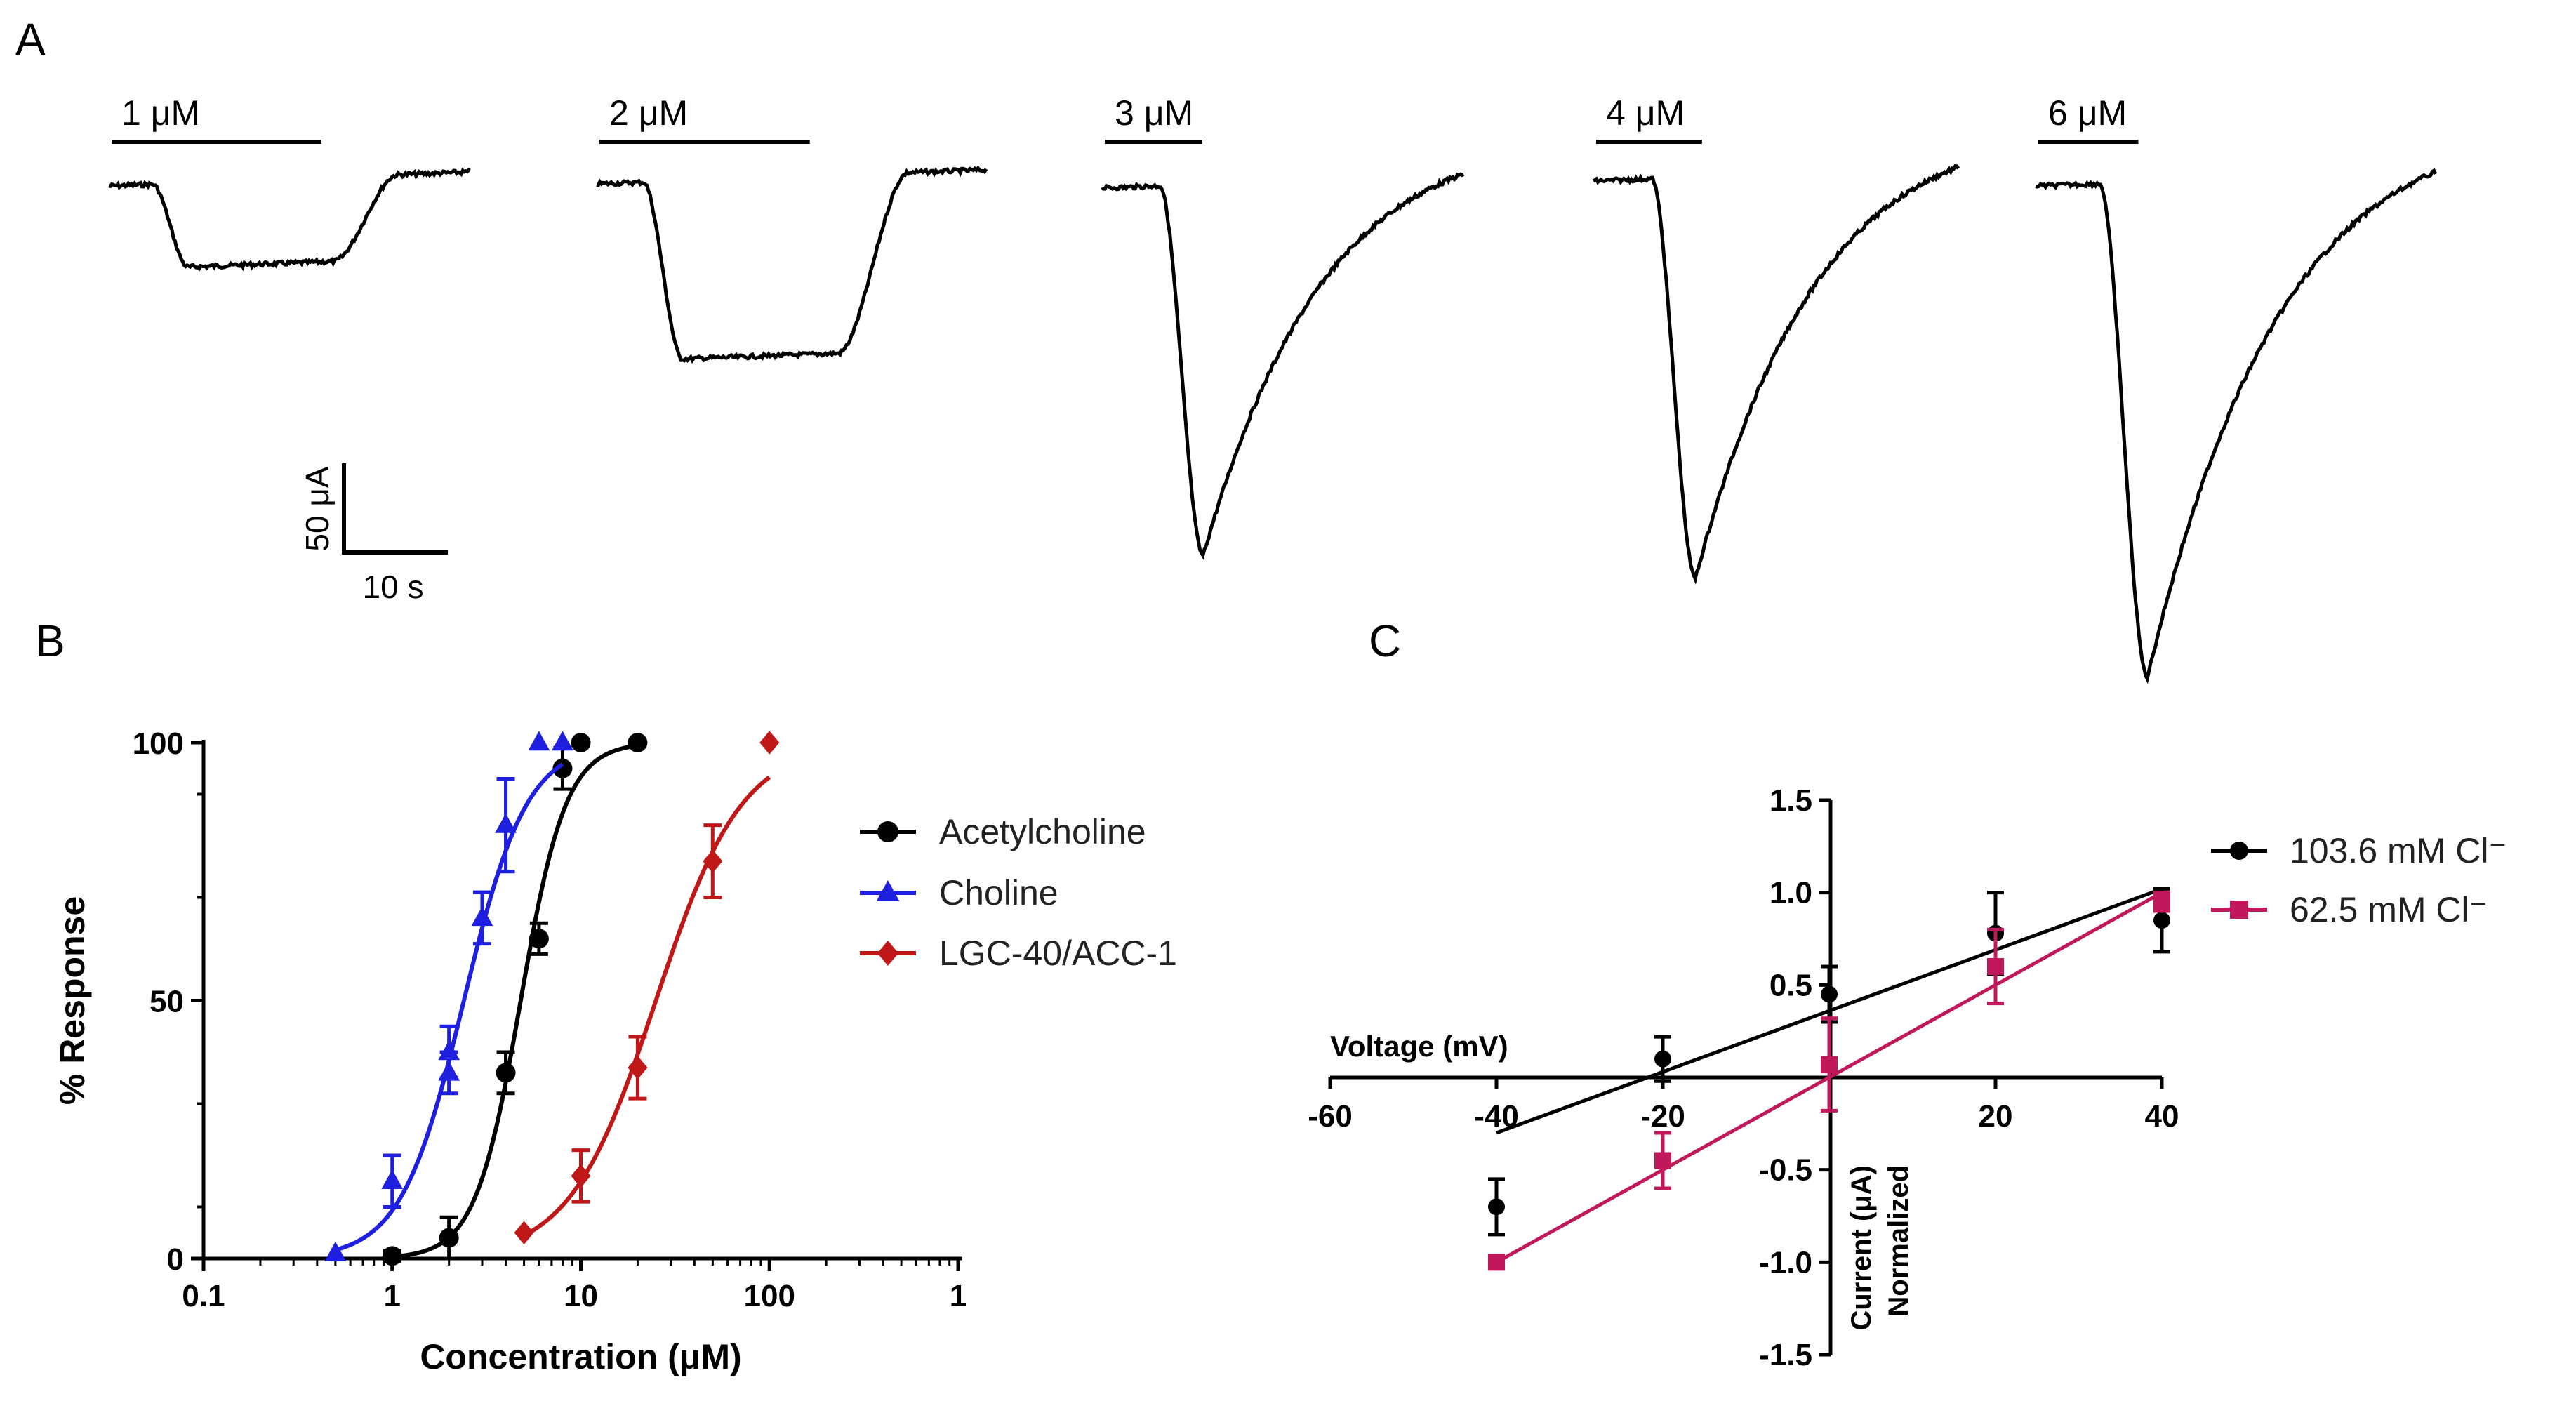 The width and height of the screenshot is (2576, 1401). Describe the element at coordinates (649, 113) in the screenshot. I see `trace-concentration-label: 2 μM` at that location.